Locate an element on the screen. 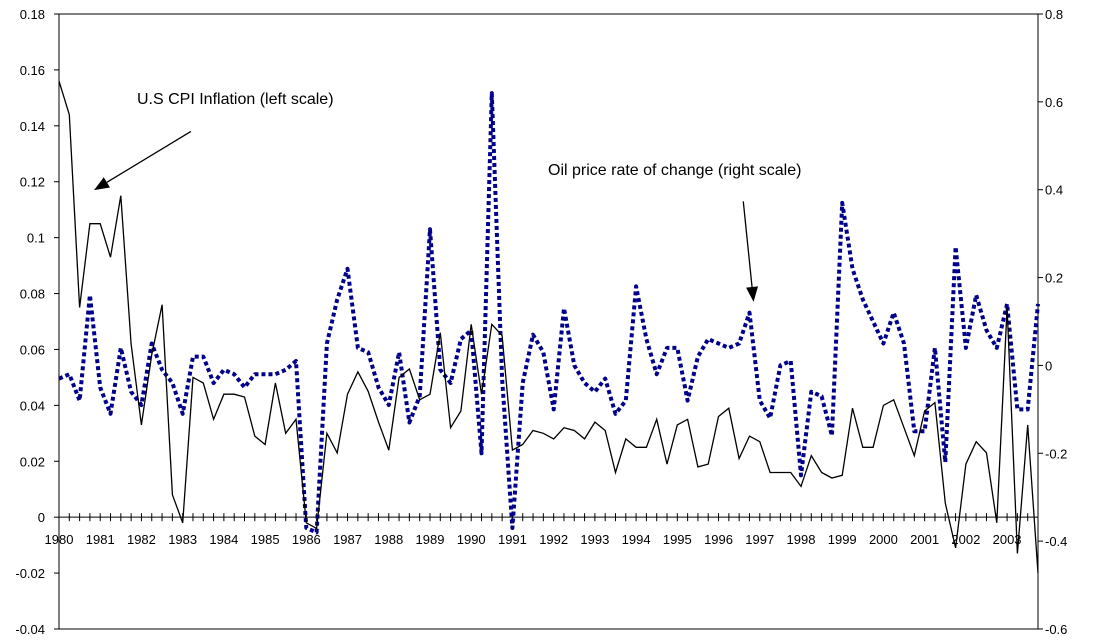 The image size is (1095, 640). oil-annotation-label: Oil price rate of change (right scale) is located at coordinates (674, 170).